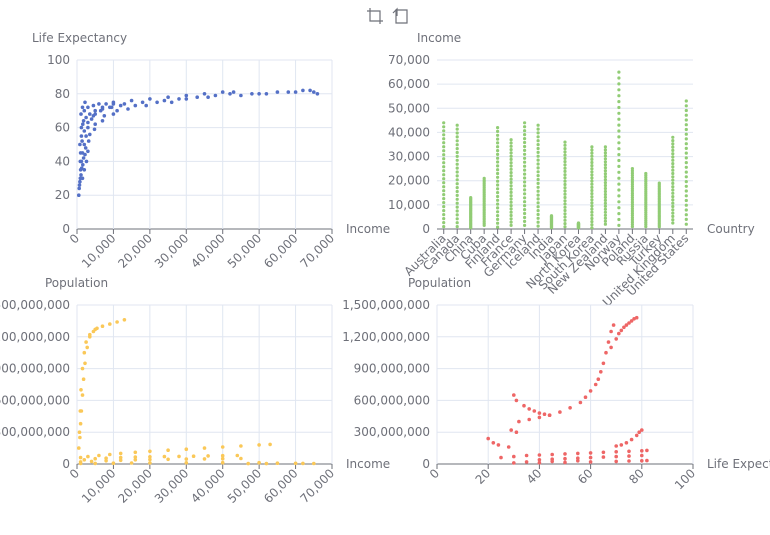 The width and height of the screenshot is (770, 535). Describe the element at coordinates (281, 486) in the screenshot. I see `x-tick-label: 60,000` at that location.